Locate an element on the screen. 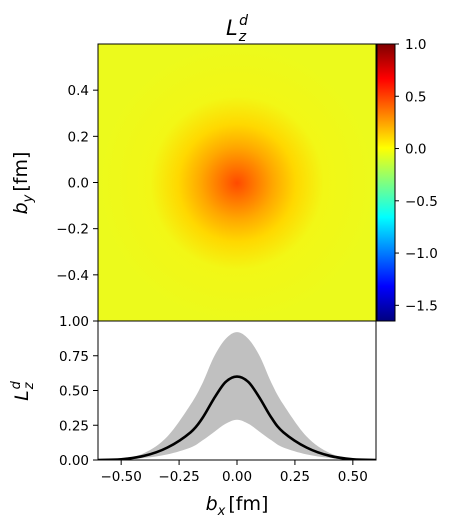 The height and width of the screenshot is (530, 459). line-xlabel: bx [fm] is located at coordinates (237, 506).